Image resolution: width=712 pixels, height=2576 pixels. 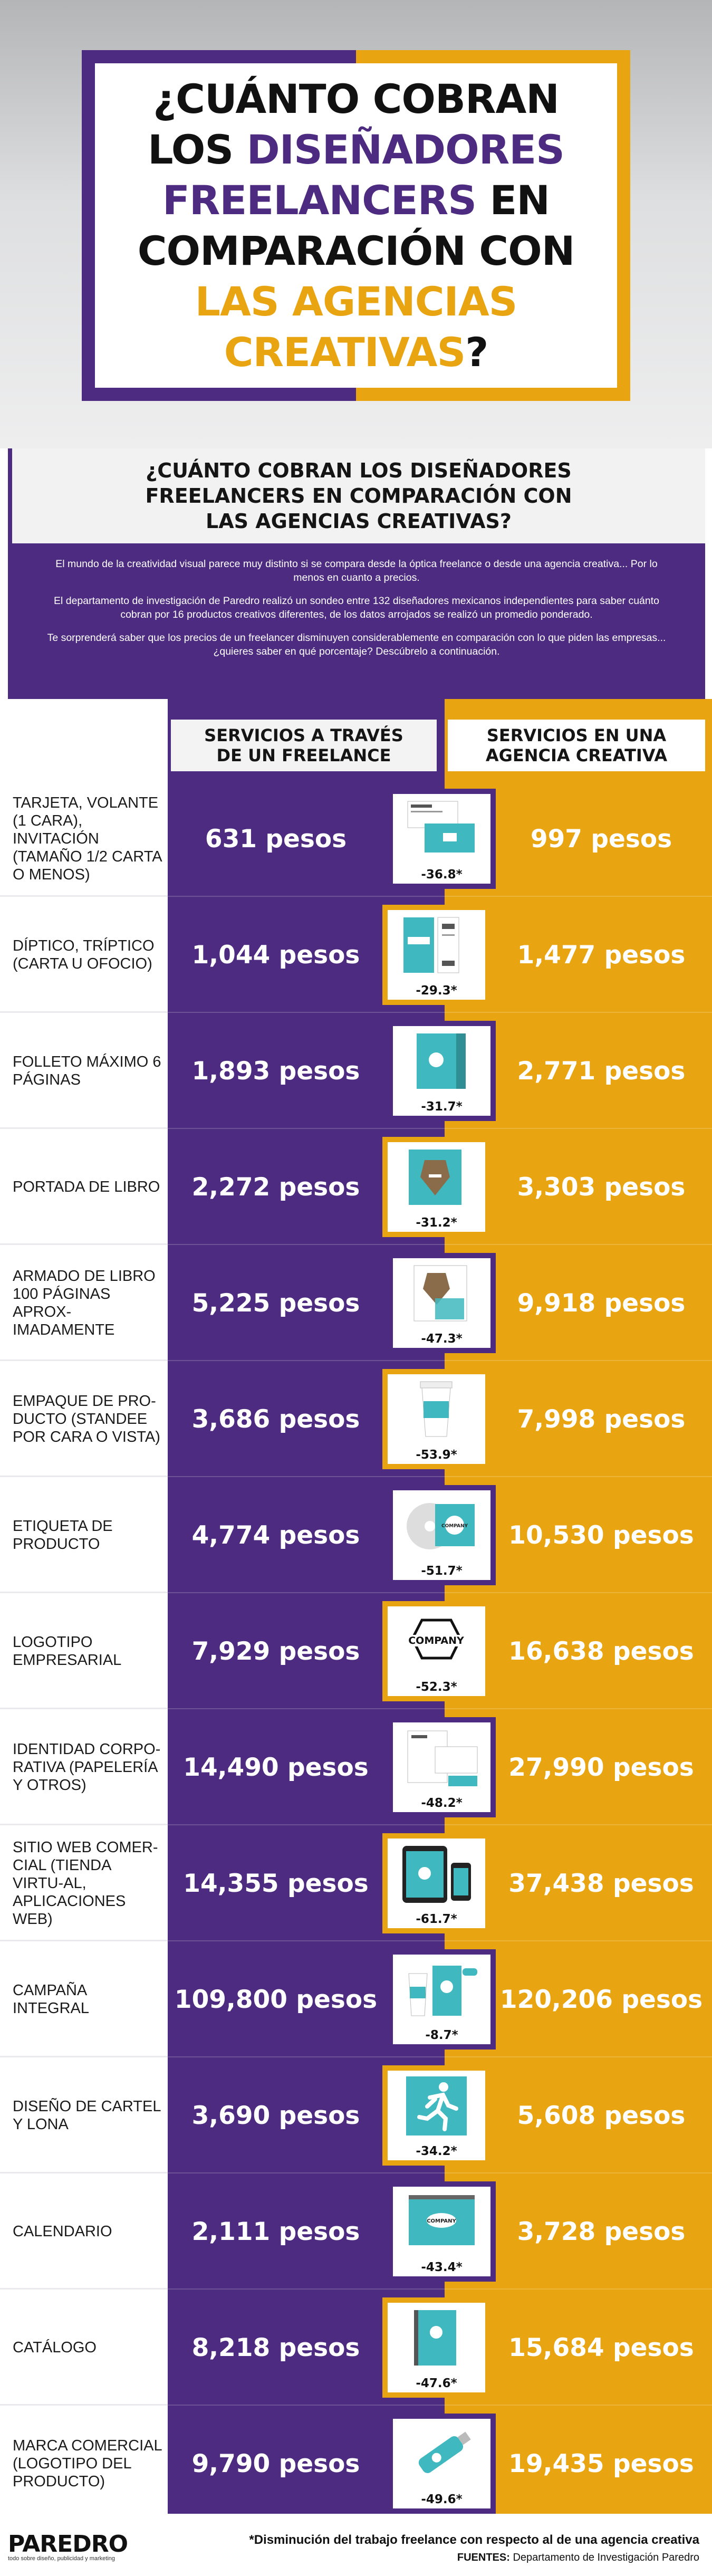 What do you see at coordinates (442, 875) in the screenshot?
I see `discount-percentage: -36.8*` at bounding box center [442, 875].